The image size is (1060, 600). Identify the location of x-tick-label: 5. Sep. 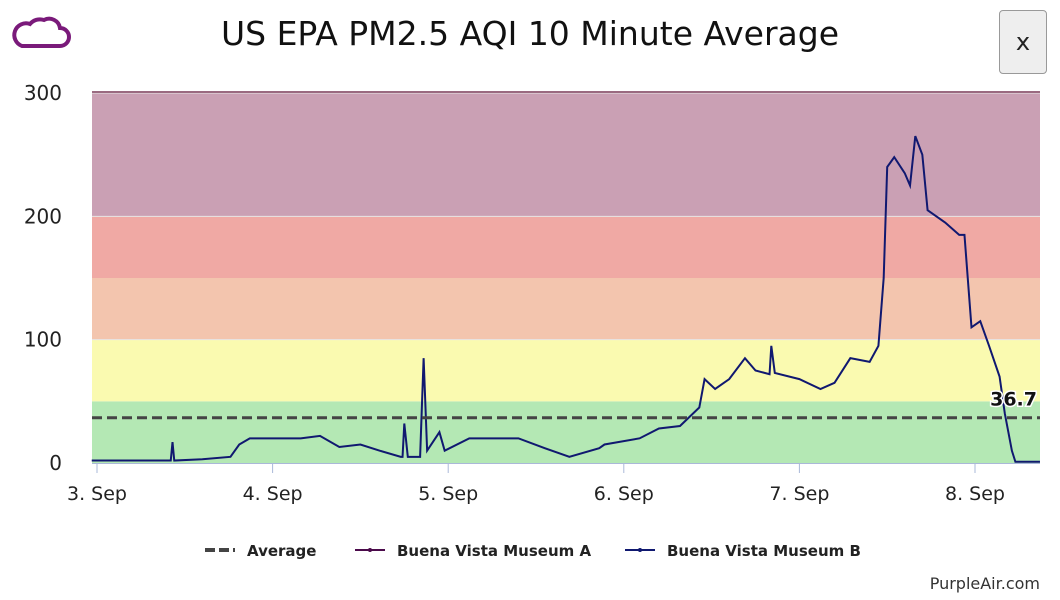
(448, 494).